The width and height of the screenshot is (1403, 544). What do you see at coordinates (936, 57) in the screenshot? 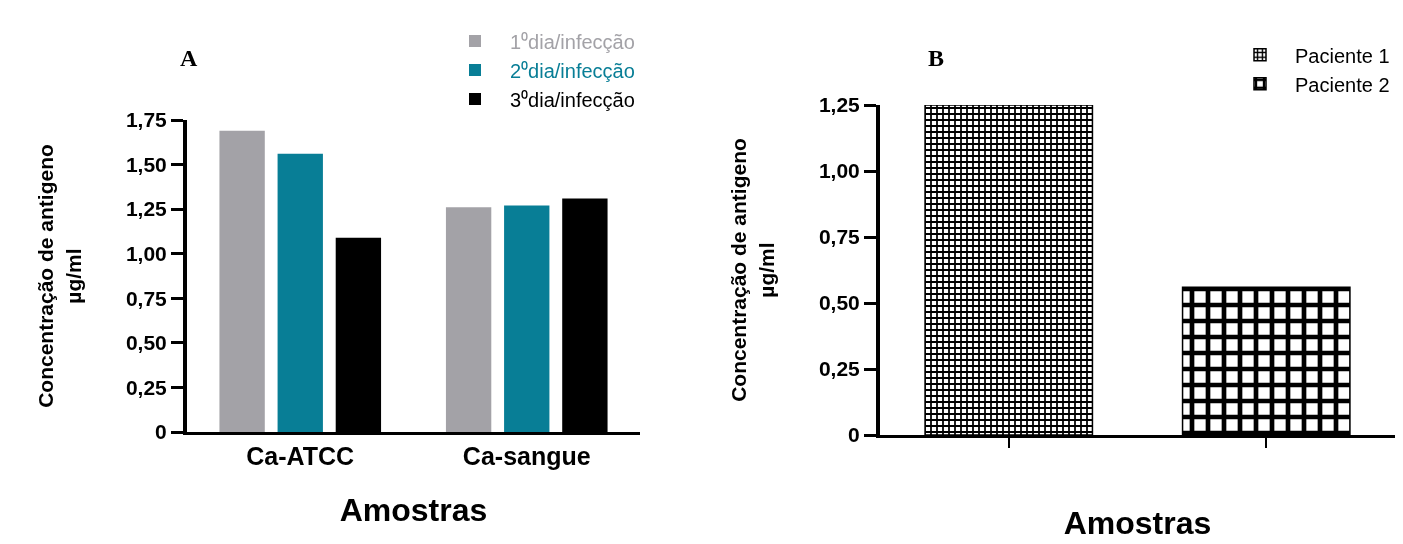
I see `chart-title: B` at bounding box center [936, 57].